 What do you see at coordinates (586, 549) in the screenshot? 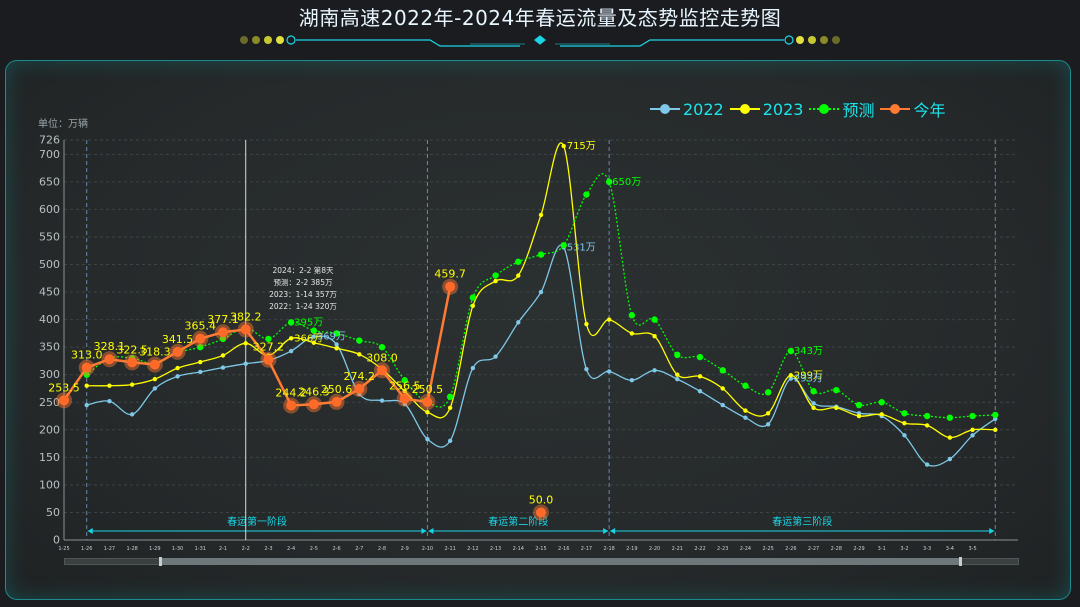
I see `x-tick-label: 2-17` at bounding box center [586, 549].